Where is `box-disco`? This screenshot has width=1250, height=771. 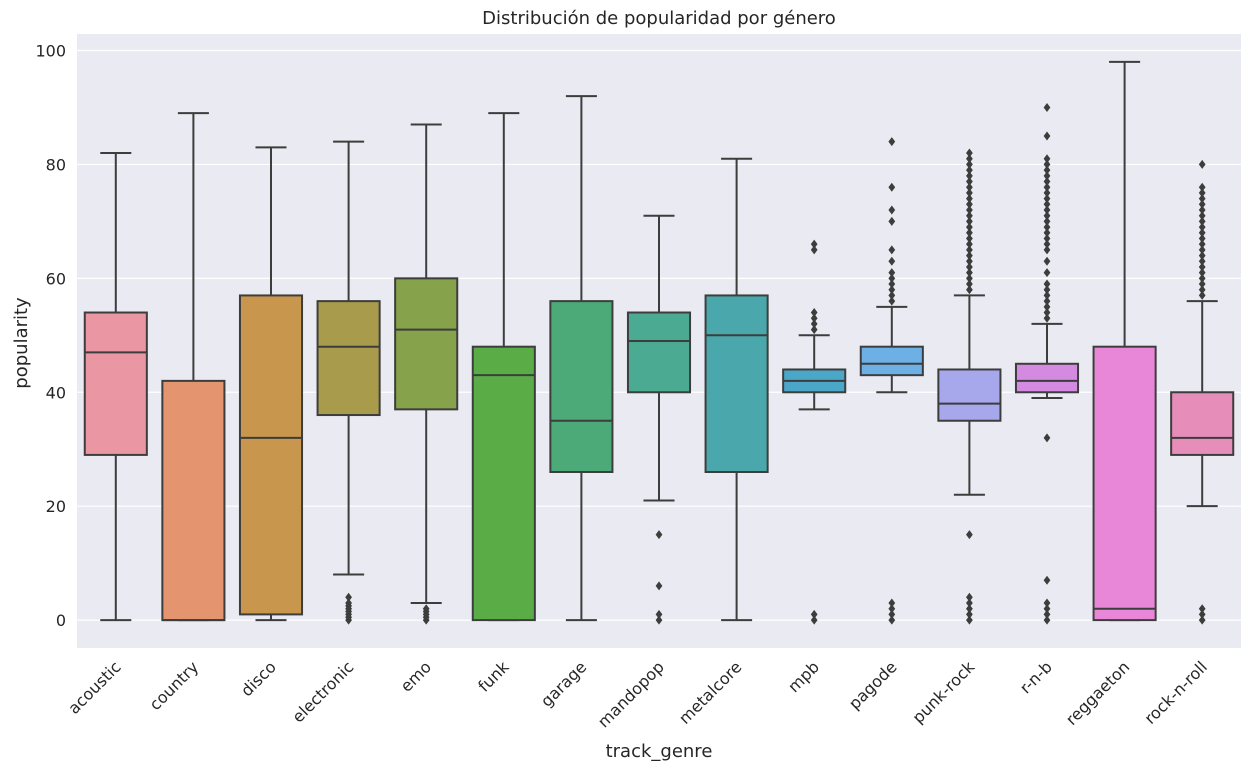
box-disco is located at coordinates (271, 384).